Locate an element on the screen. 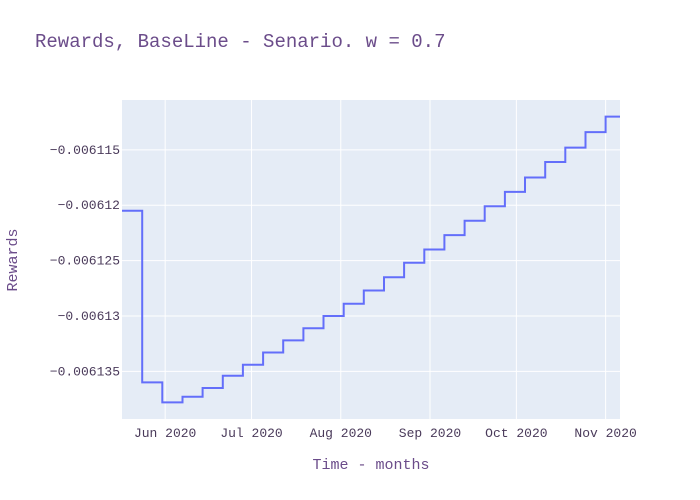 Image resolution: width=700 pixels, height=500 pixels. y-tick-label: −0.006135 is located at coordinates (85, 371).